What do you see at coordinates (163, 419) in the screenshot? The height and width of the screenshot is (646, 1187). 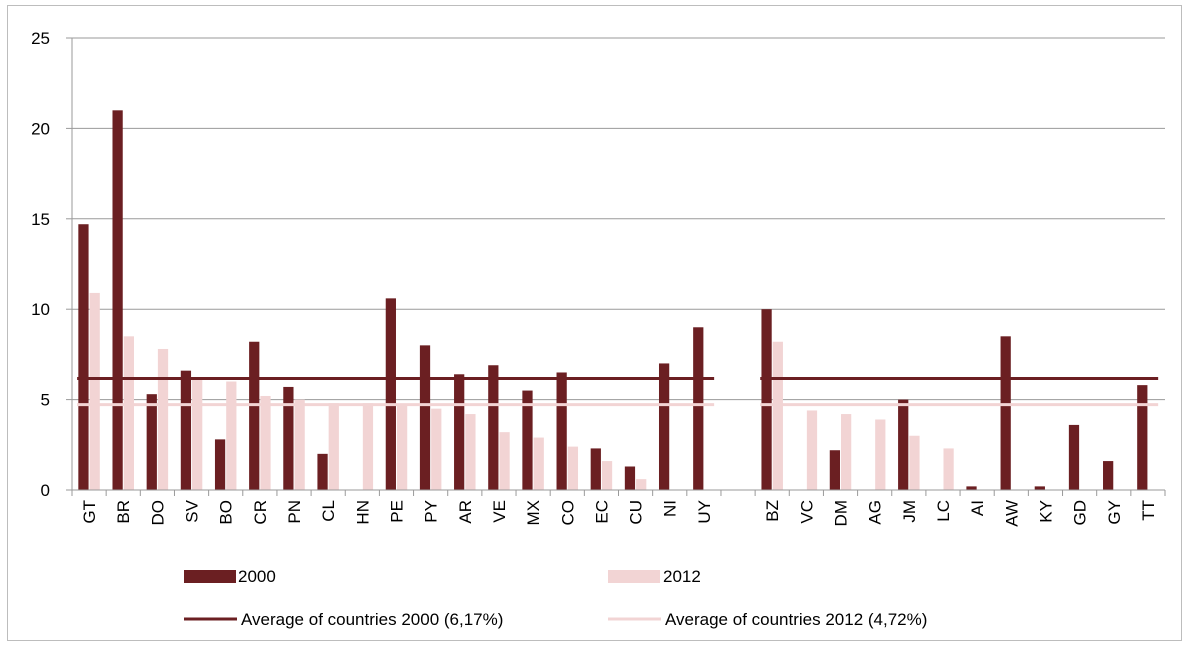 I see `bar-2012-DO` at bounding box center [163, 419].